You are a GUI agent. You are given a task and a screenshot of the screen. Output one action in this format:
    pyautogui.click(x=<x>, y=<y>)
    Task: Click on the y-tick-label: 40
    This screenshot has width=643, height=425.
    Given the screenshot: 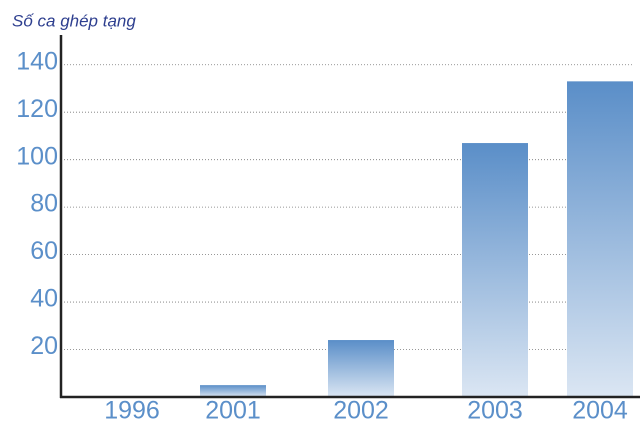 What is the action you would take?
    pyautogui.click(x=44, y=299)
    